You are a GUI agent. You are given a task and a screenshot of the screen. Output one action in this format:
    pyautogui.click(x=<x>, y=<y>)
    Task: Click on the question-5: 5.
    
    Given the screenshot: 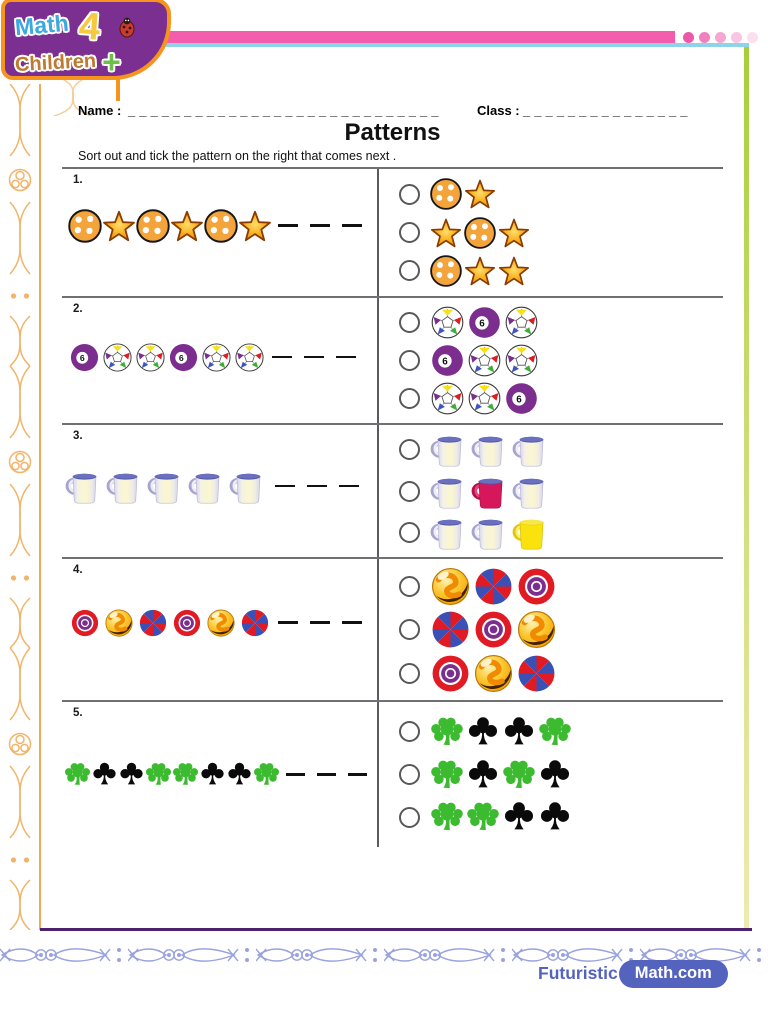 What is the action you would take?
    pyautogui.click(x=392, y=774)
    